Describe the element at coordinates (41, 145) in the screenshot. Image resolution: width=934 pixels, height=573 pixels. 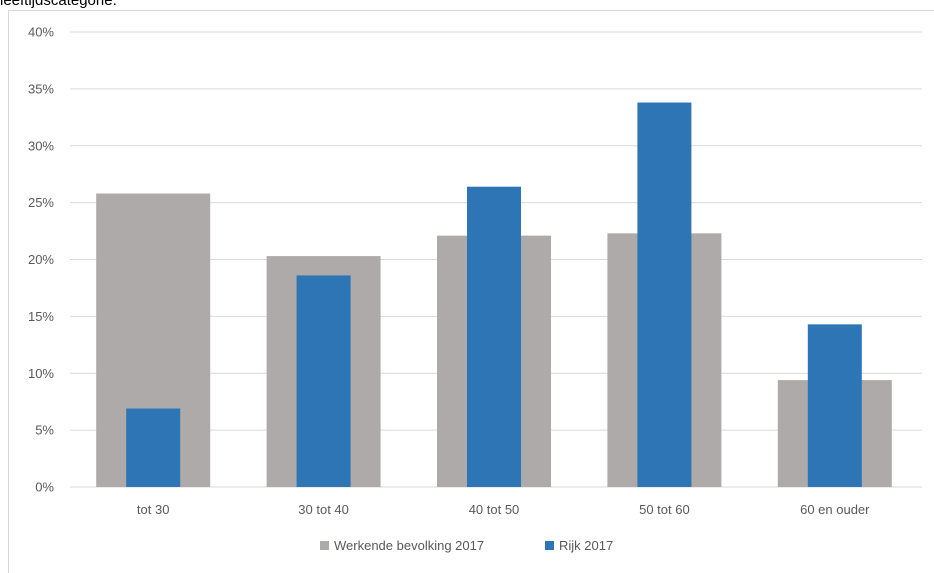
I see `y-tick-label: 30%` at that location.